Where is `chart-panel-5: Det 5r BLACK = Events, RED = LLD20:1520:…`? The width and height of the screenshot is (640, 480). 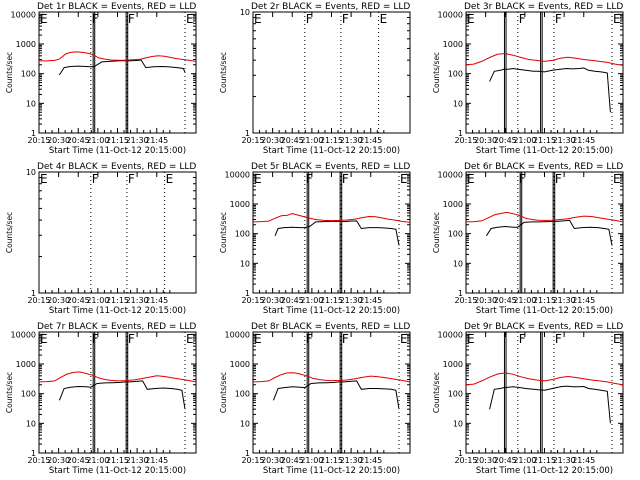 chart-panel-5: Det 5r BLACK = Events, RED = LLD20:1520:… is located at coordinates (315, 239).